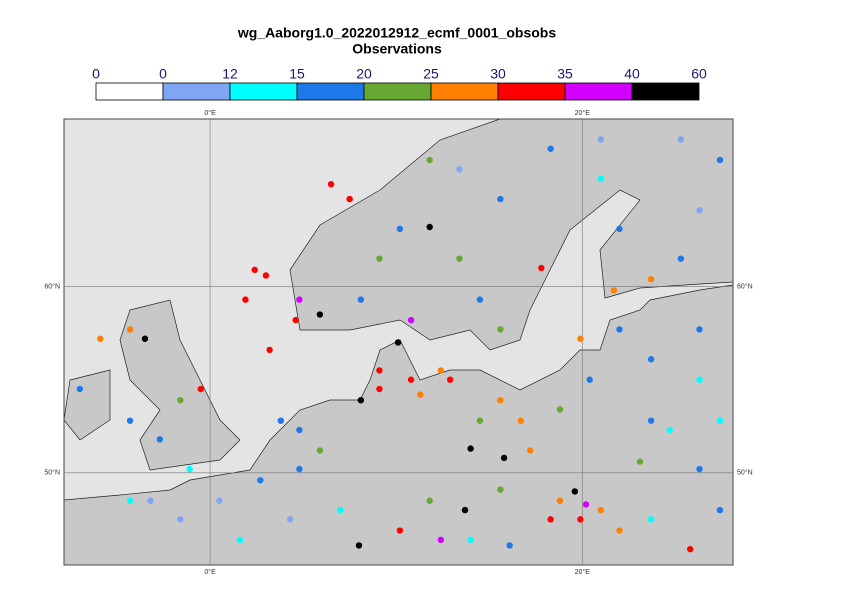  Describe the element at coordinates (52, 473) in the screenshot. I see `lat-label: 50°N` at that location.